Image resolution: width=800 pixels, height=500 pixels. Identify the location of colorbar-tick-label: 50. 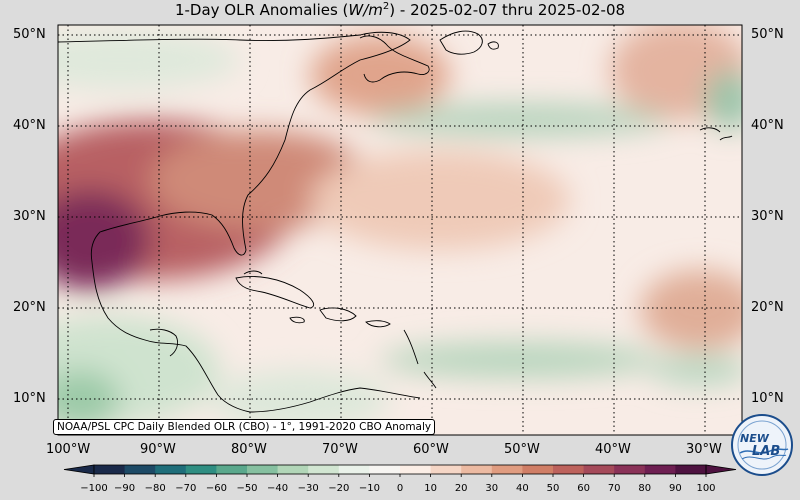
(553, 488).